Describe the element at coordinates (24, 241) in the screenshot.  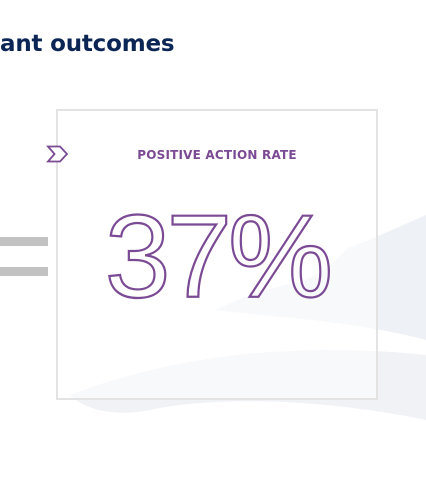
I see `equals-bar-top` at that location.